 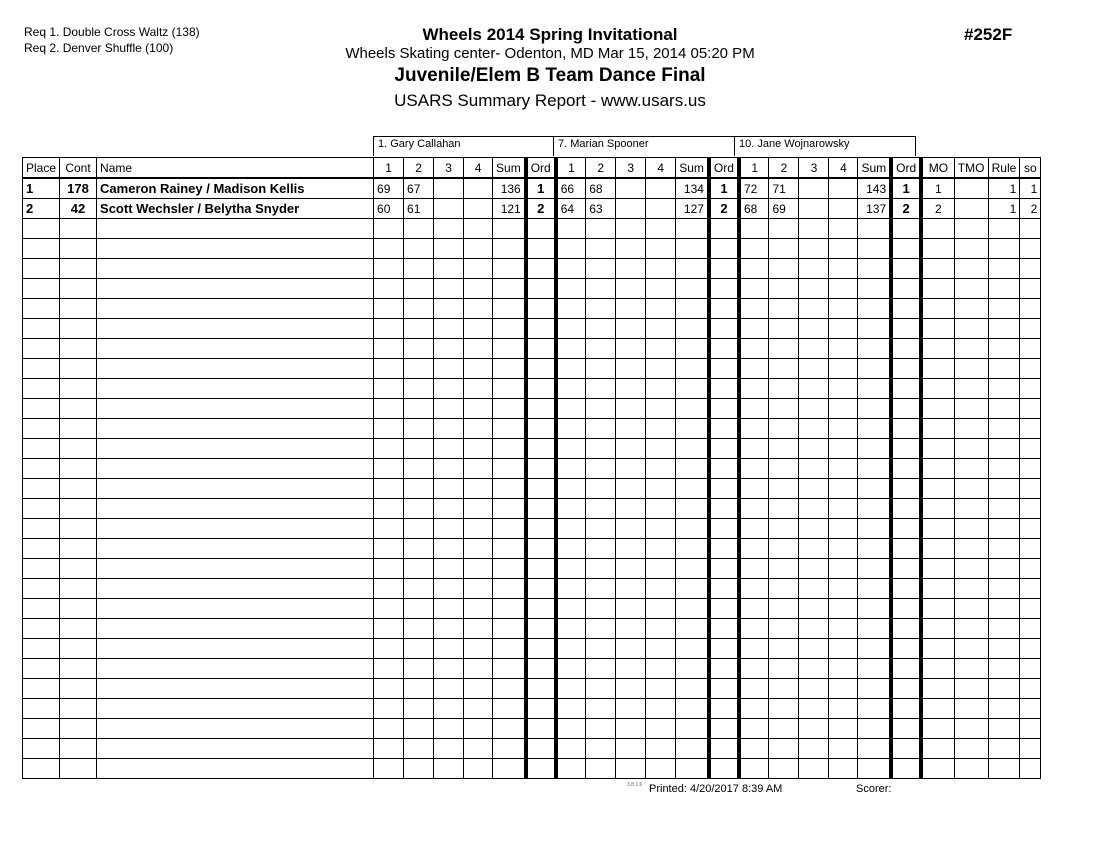 I want to click on sum-cell: 134, so click(x=692, y=188).